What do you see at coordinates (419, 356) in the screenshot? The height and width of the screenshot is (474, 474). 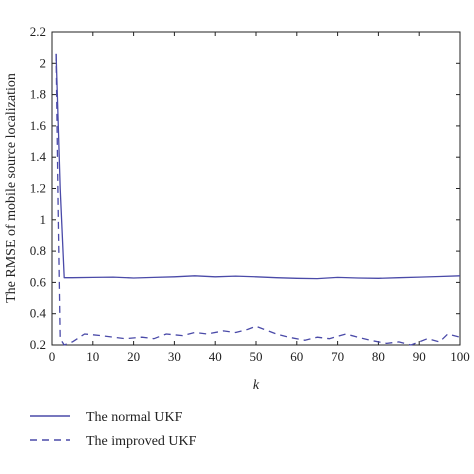 I see `x-tick-label: 90` at bounding box center [419, 356].